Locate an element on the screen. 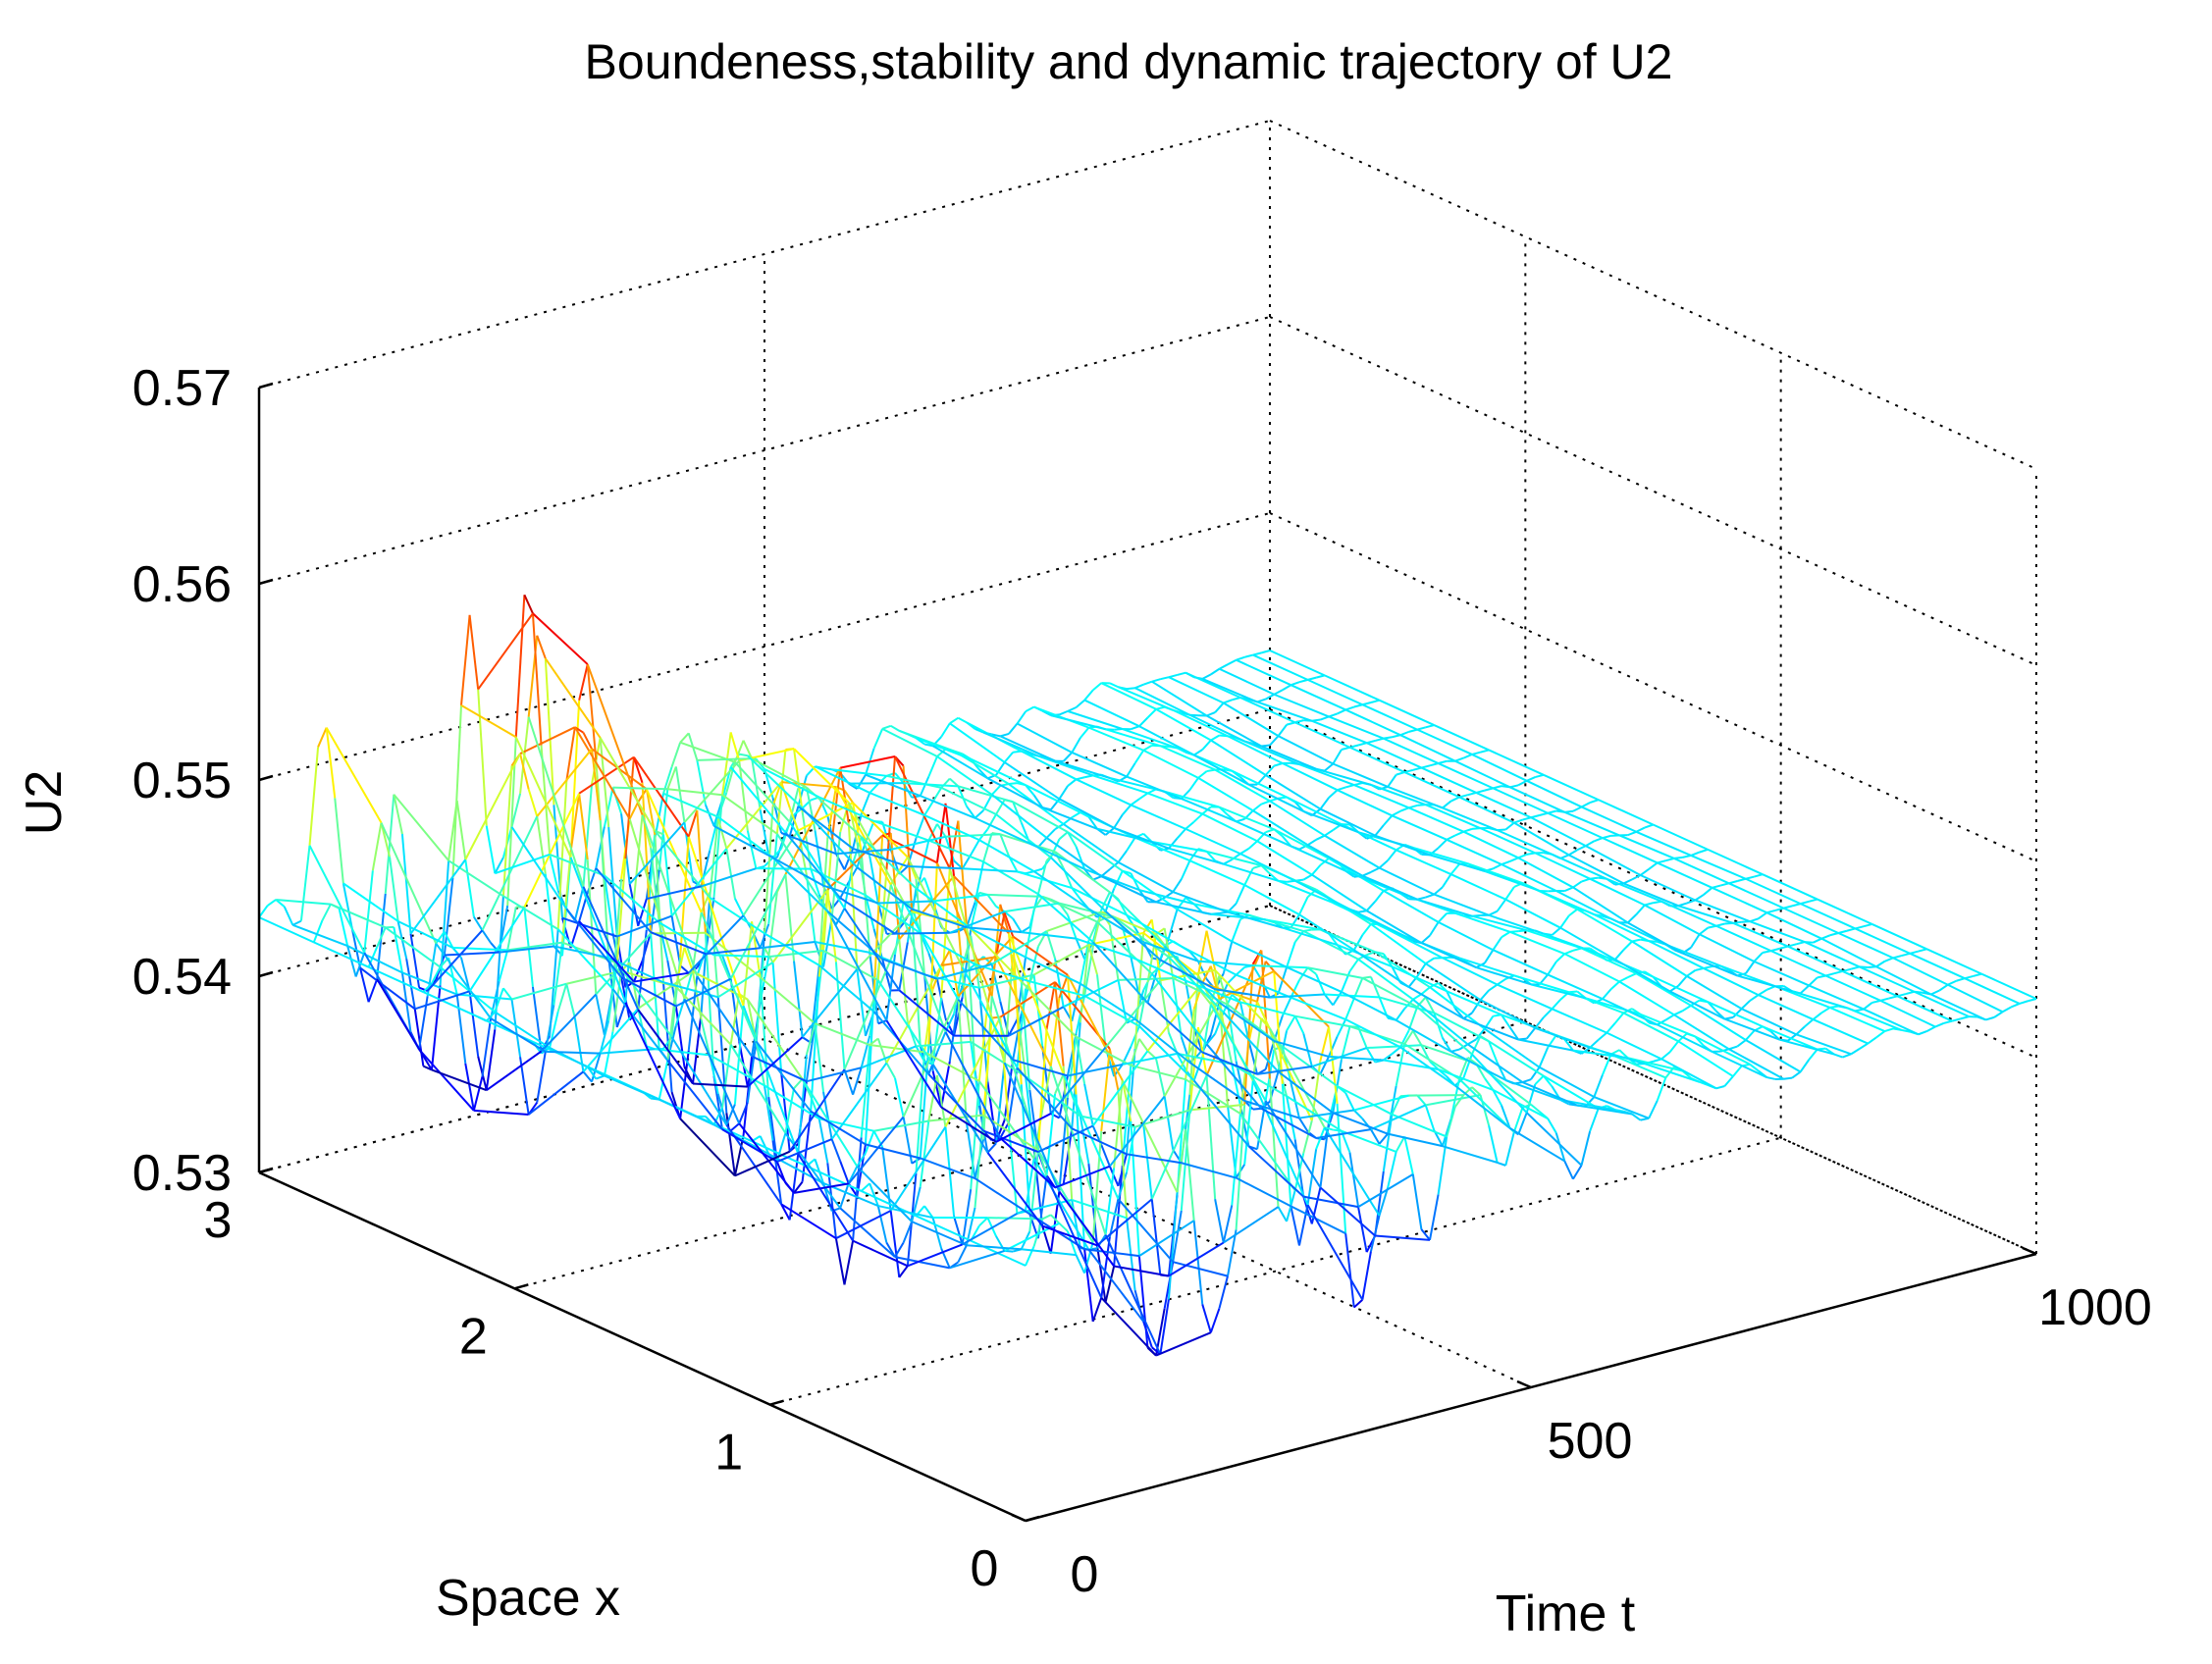 The width and height of the screenshot is (2212, 1664). z-tick-label: 0.56 is located at coordinates (182, 584).